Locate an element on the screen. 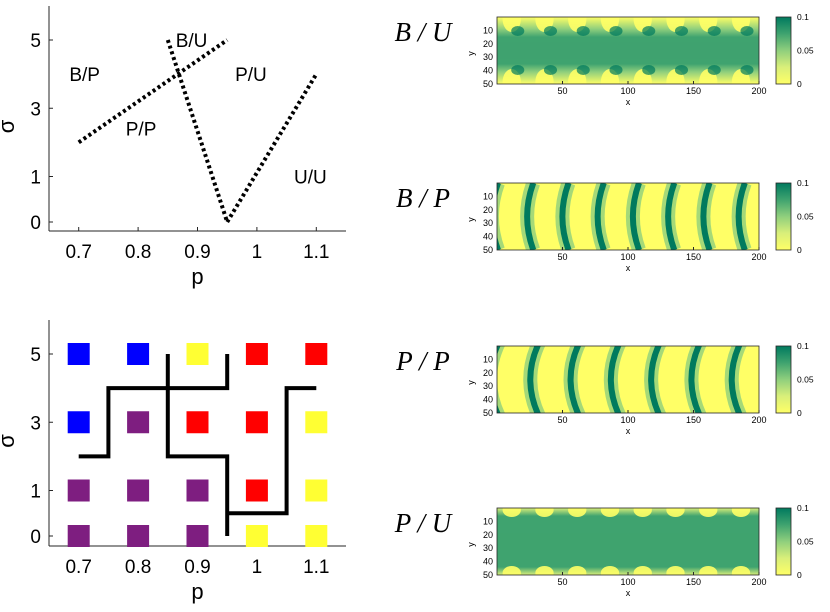 The width and height of the screenshot is (830, 612). phase-boundary is located at coordinates (272, 148).